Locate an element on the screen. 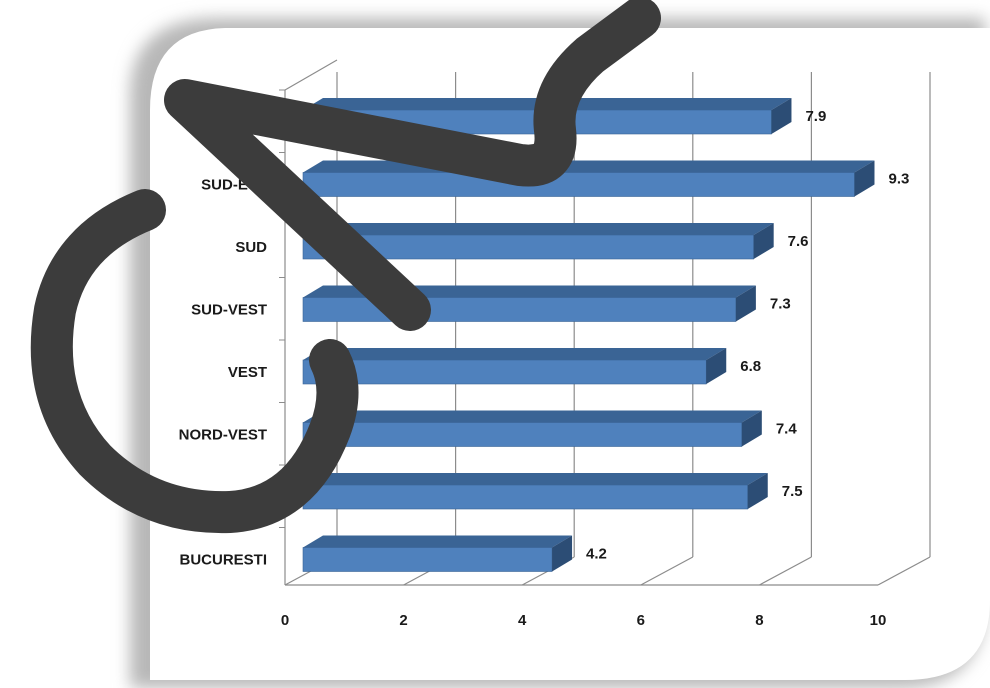  category-label: VEST is located at coordinates (247, 372).